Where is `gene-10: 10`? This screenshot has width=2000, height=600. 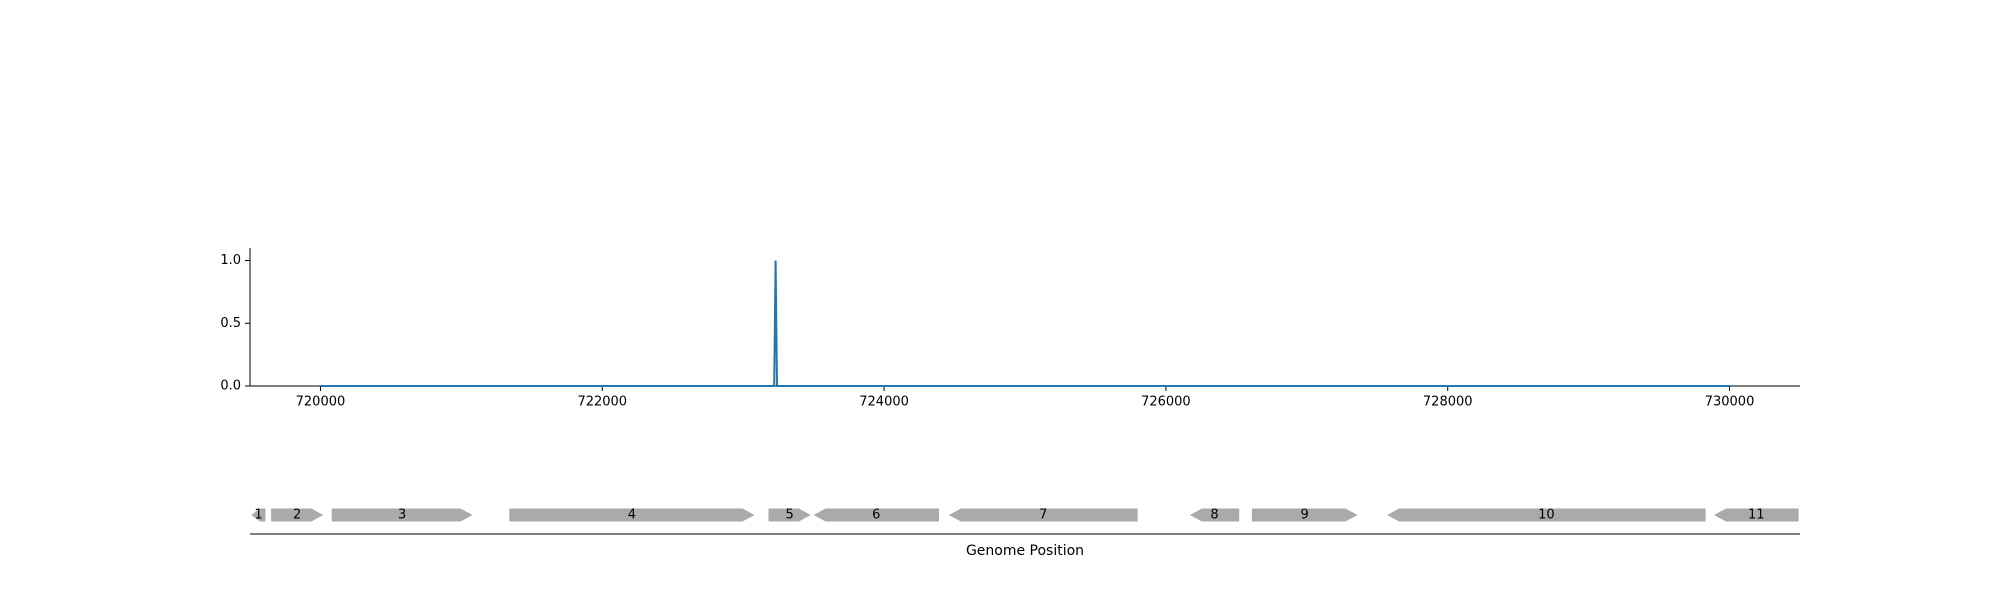 gene-10: 10 is located at coordinates (1546, 515).